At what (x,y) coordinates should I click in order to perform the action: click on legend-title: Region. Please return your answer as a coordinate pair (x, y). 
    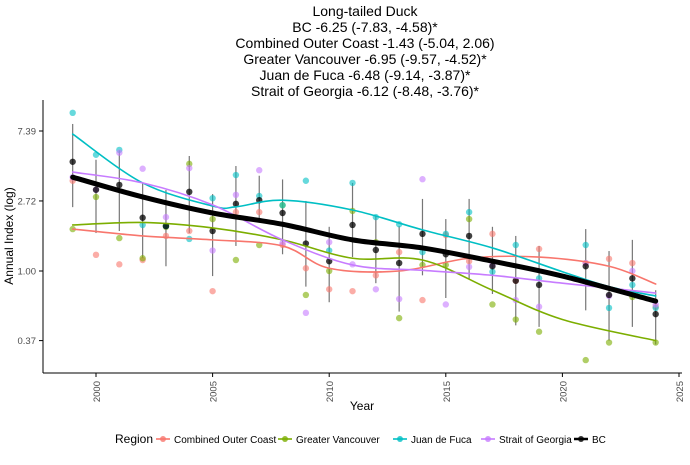
    Looking at the image, I should click on (134, 439).